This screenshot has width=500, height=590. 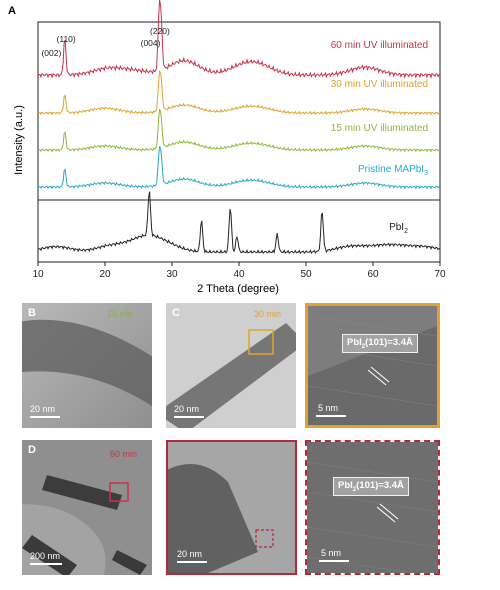 I want to click on scale-bar-b, so click(x=45, y=417).